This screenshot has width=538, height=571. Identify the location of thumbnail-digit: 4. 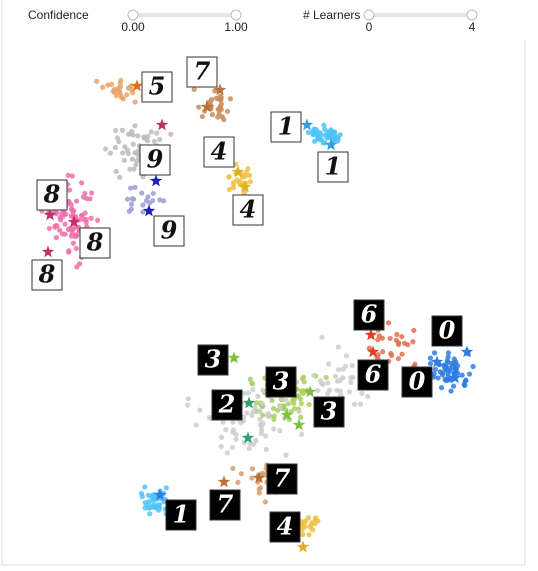
(248, 209).